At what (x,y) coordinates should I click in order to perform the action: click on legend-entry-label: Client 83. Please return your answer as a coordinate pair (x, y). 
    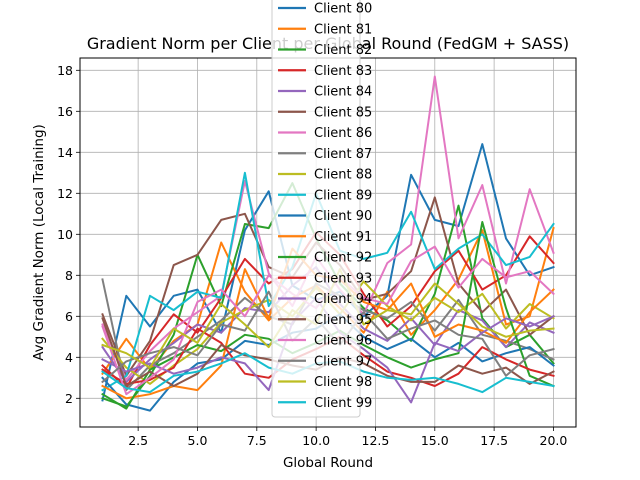
    Looking at the image, I should click on (343, 71).